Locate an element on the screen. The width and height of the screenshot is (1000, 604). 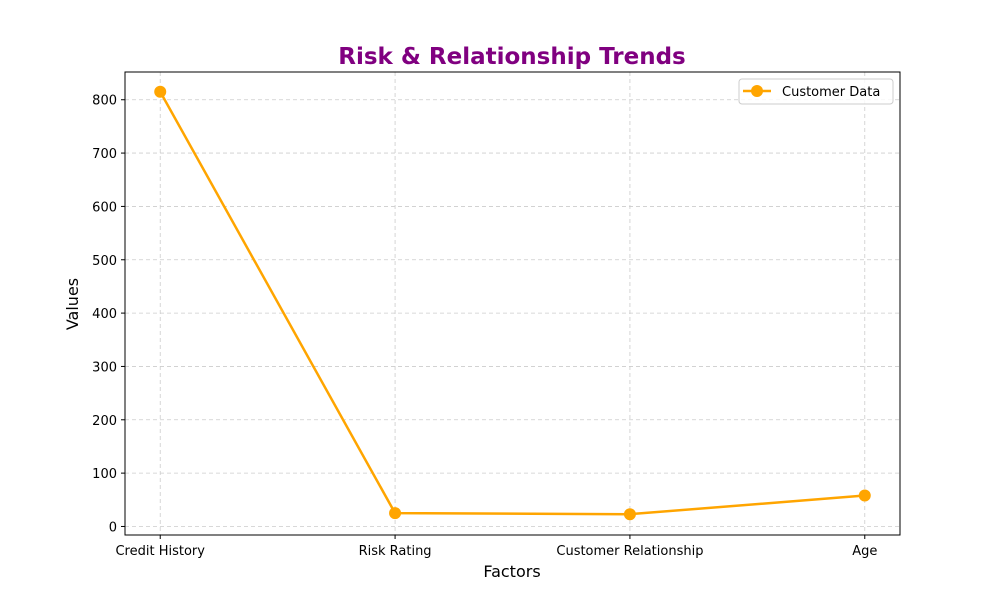
x-tick-label: Credit History is located at coordinates (160, 551).